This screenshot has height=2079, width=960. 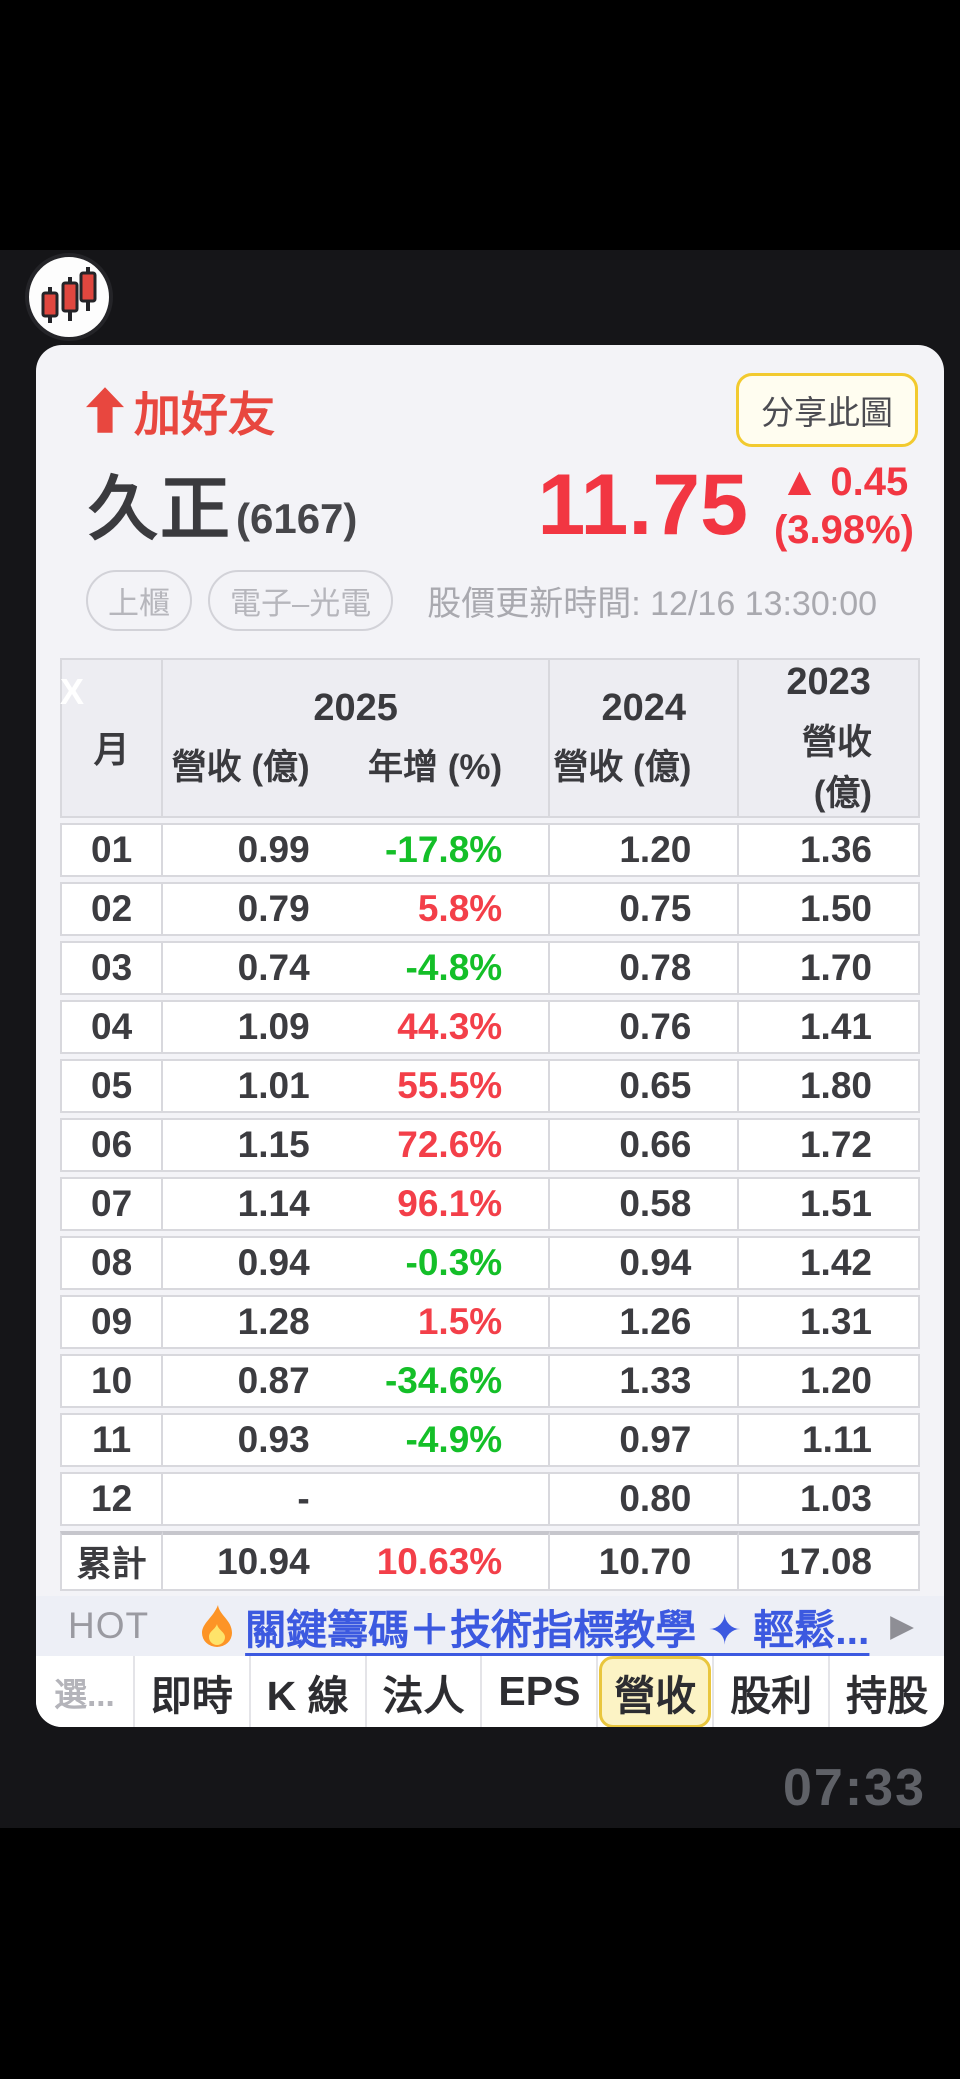 I want to click on cell-revenue-2024: 0.80, so click(x=645, y=1498).